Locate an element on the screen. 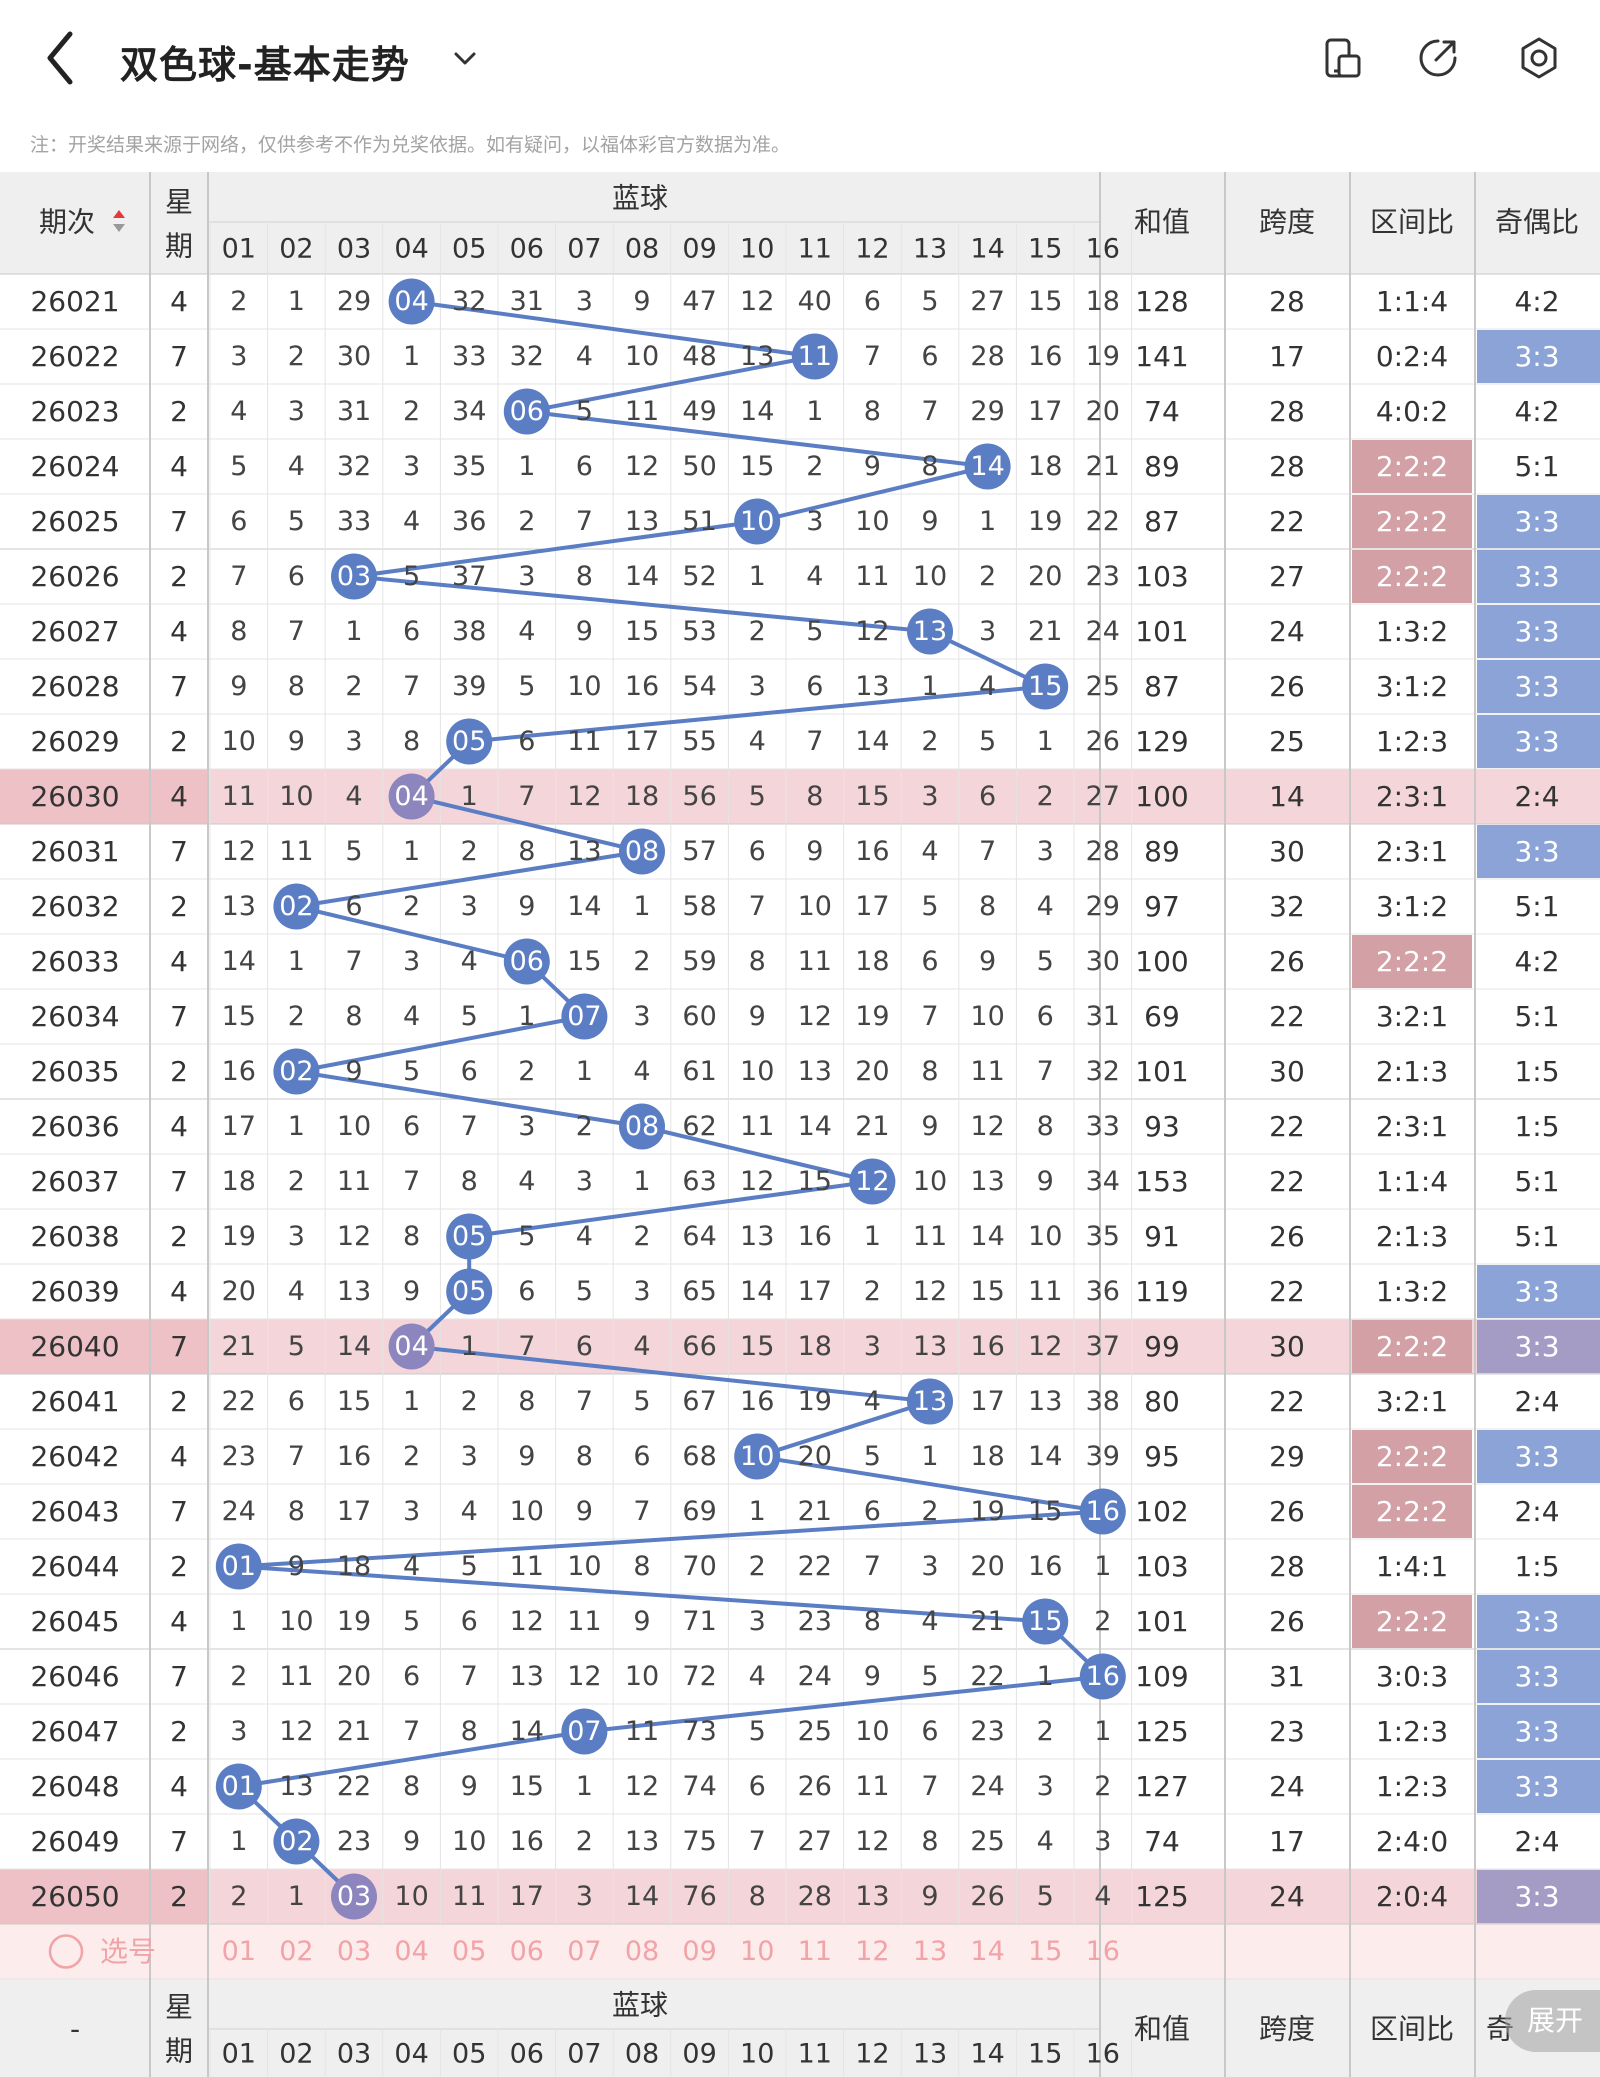  select-number: 03 is located at coordinates (354, 1951).